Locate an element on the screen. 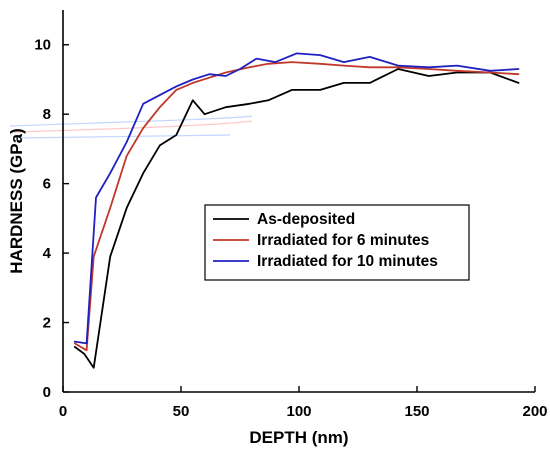  scan-artifacts is located at coordinates (131, 127).